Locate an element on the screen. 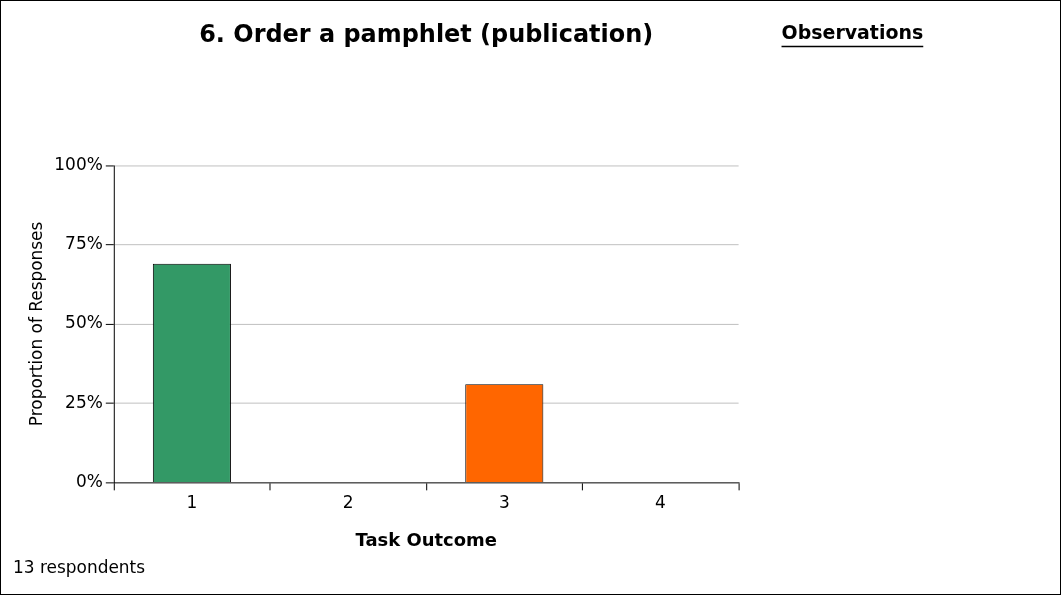 This screenshot has height=597, width=1063. x-tick-label: 4 is located at coordinates (660, 501).